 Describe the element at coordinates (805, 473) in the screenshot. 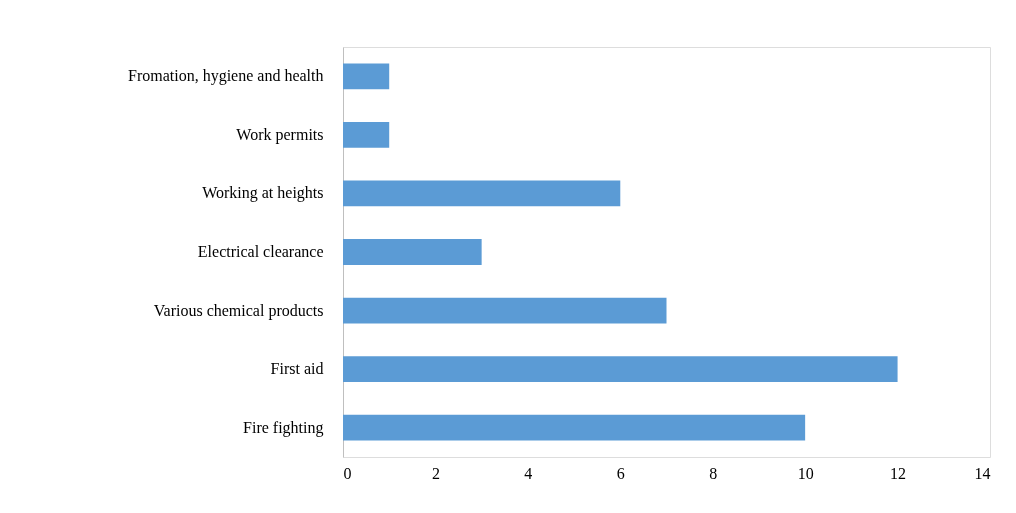

I see `x-tick-label: 10` at that location.